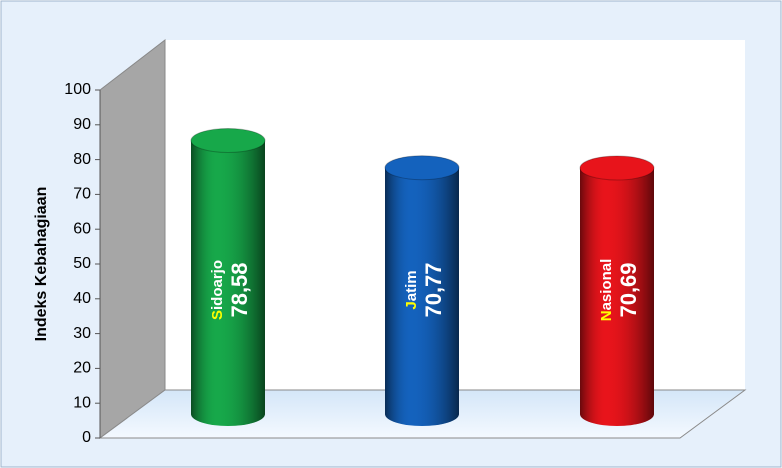 Image resolution: width=782 pixels, height=468 pixels. I want to click on category-rest: atim, so click(411, 285).